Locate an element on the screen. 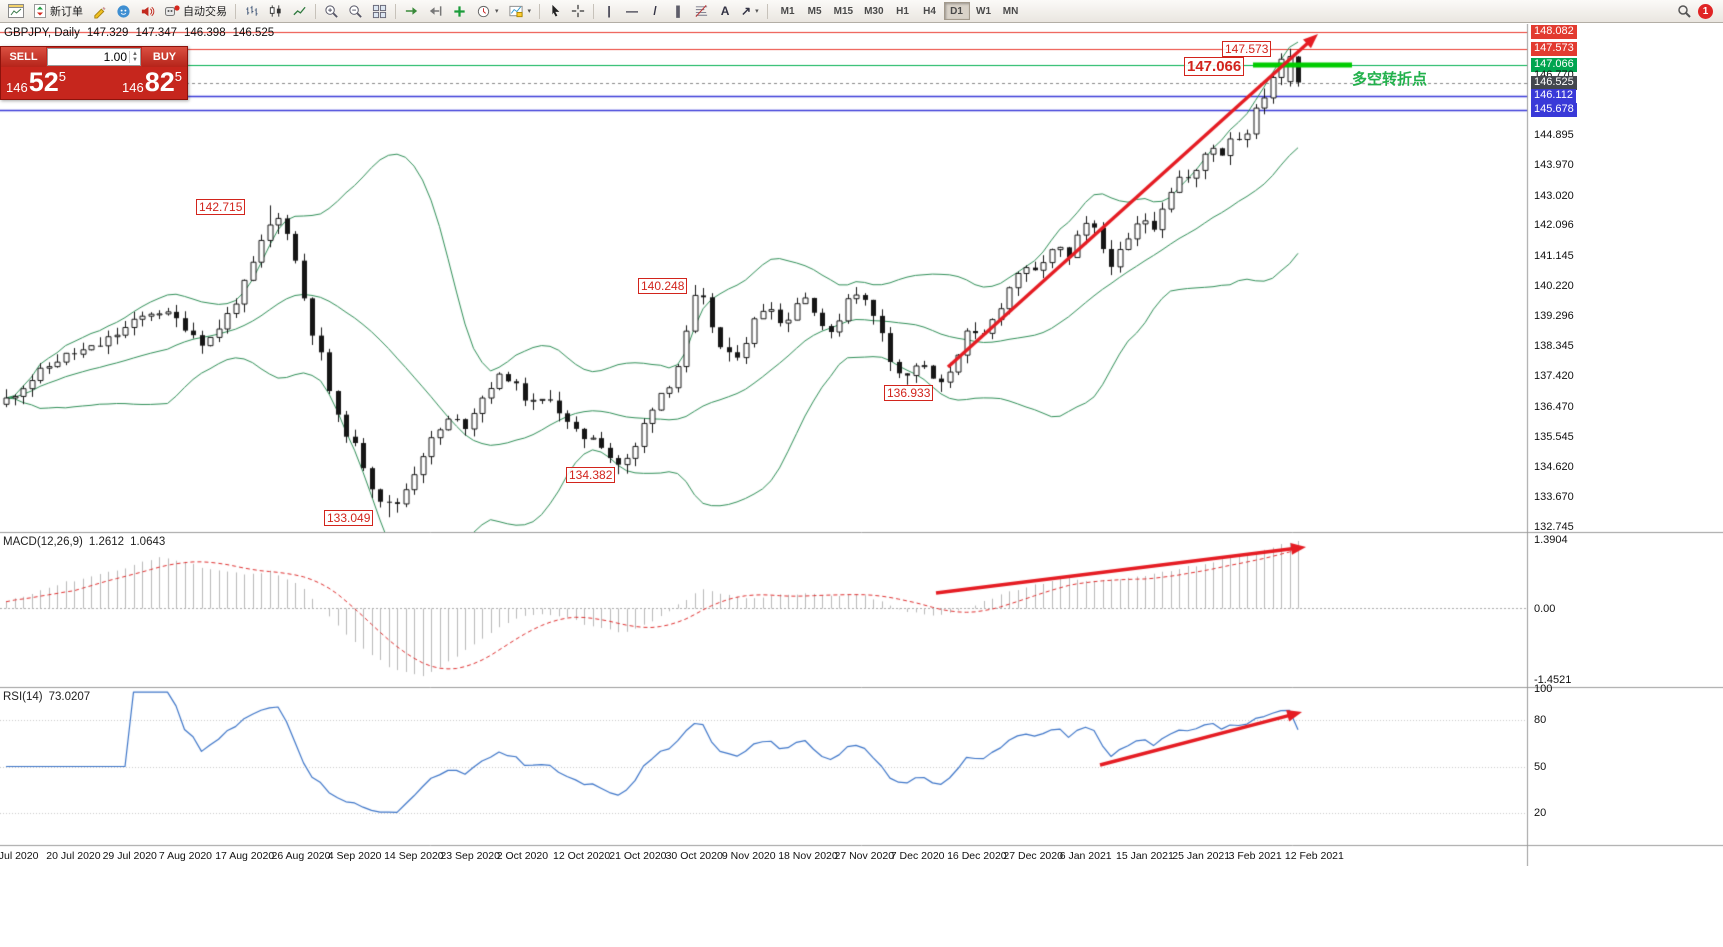 The width and height of the screenshot is (1723, 947). buy-price-point: 5 is located at coordinates (178, 76).